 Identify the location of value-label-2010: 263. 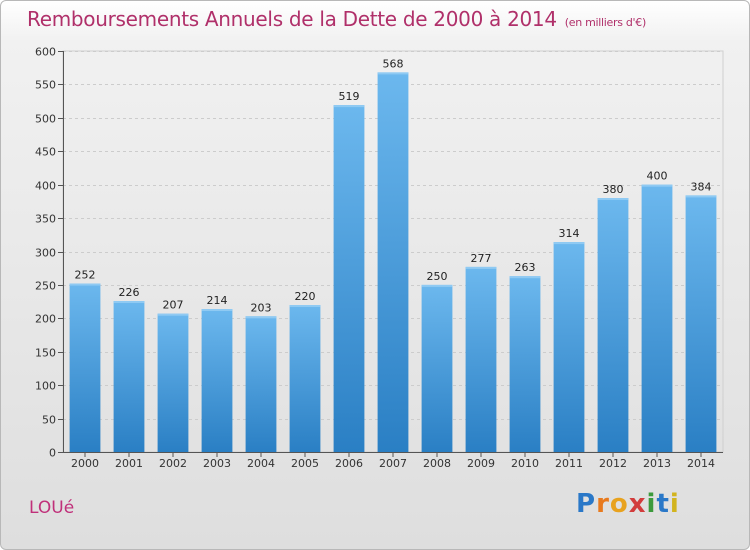
(525, 267).